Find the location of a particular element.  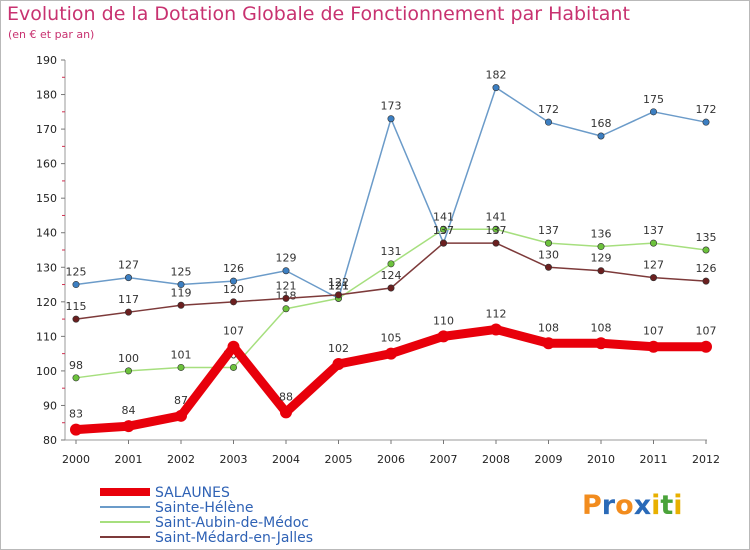

data-label: 98 is located at coordinates (76, 365).